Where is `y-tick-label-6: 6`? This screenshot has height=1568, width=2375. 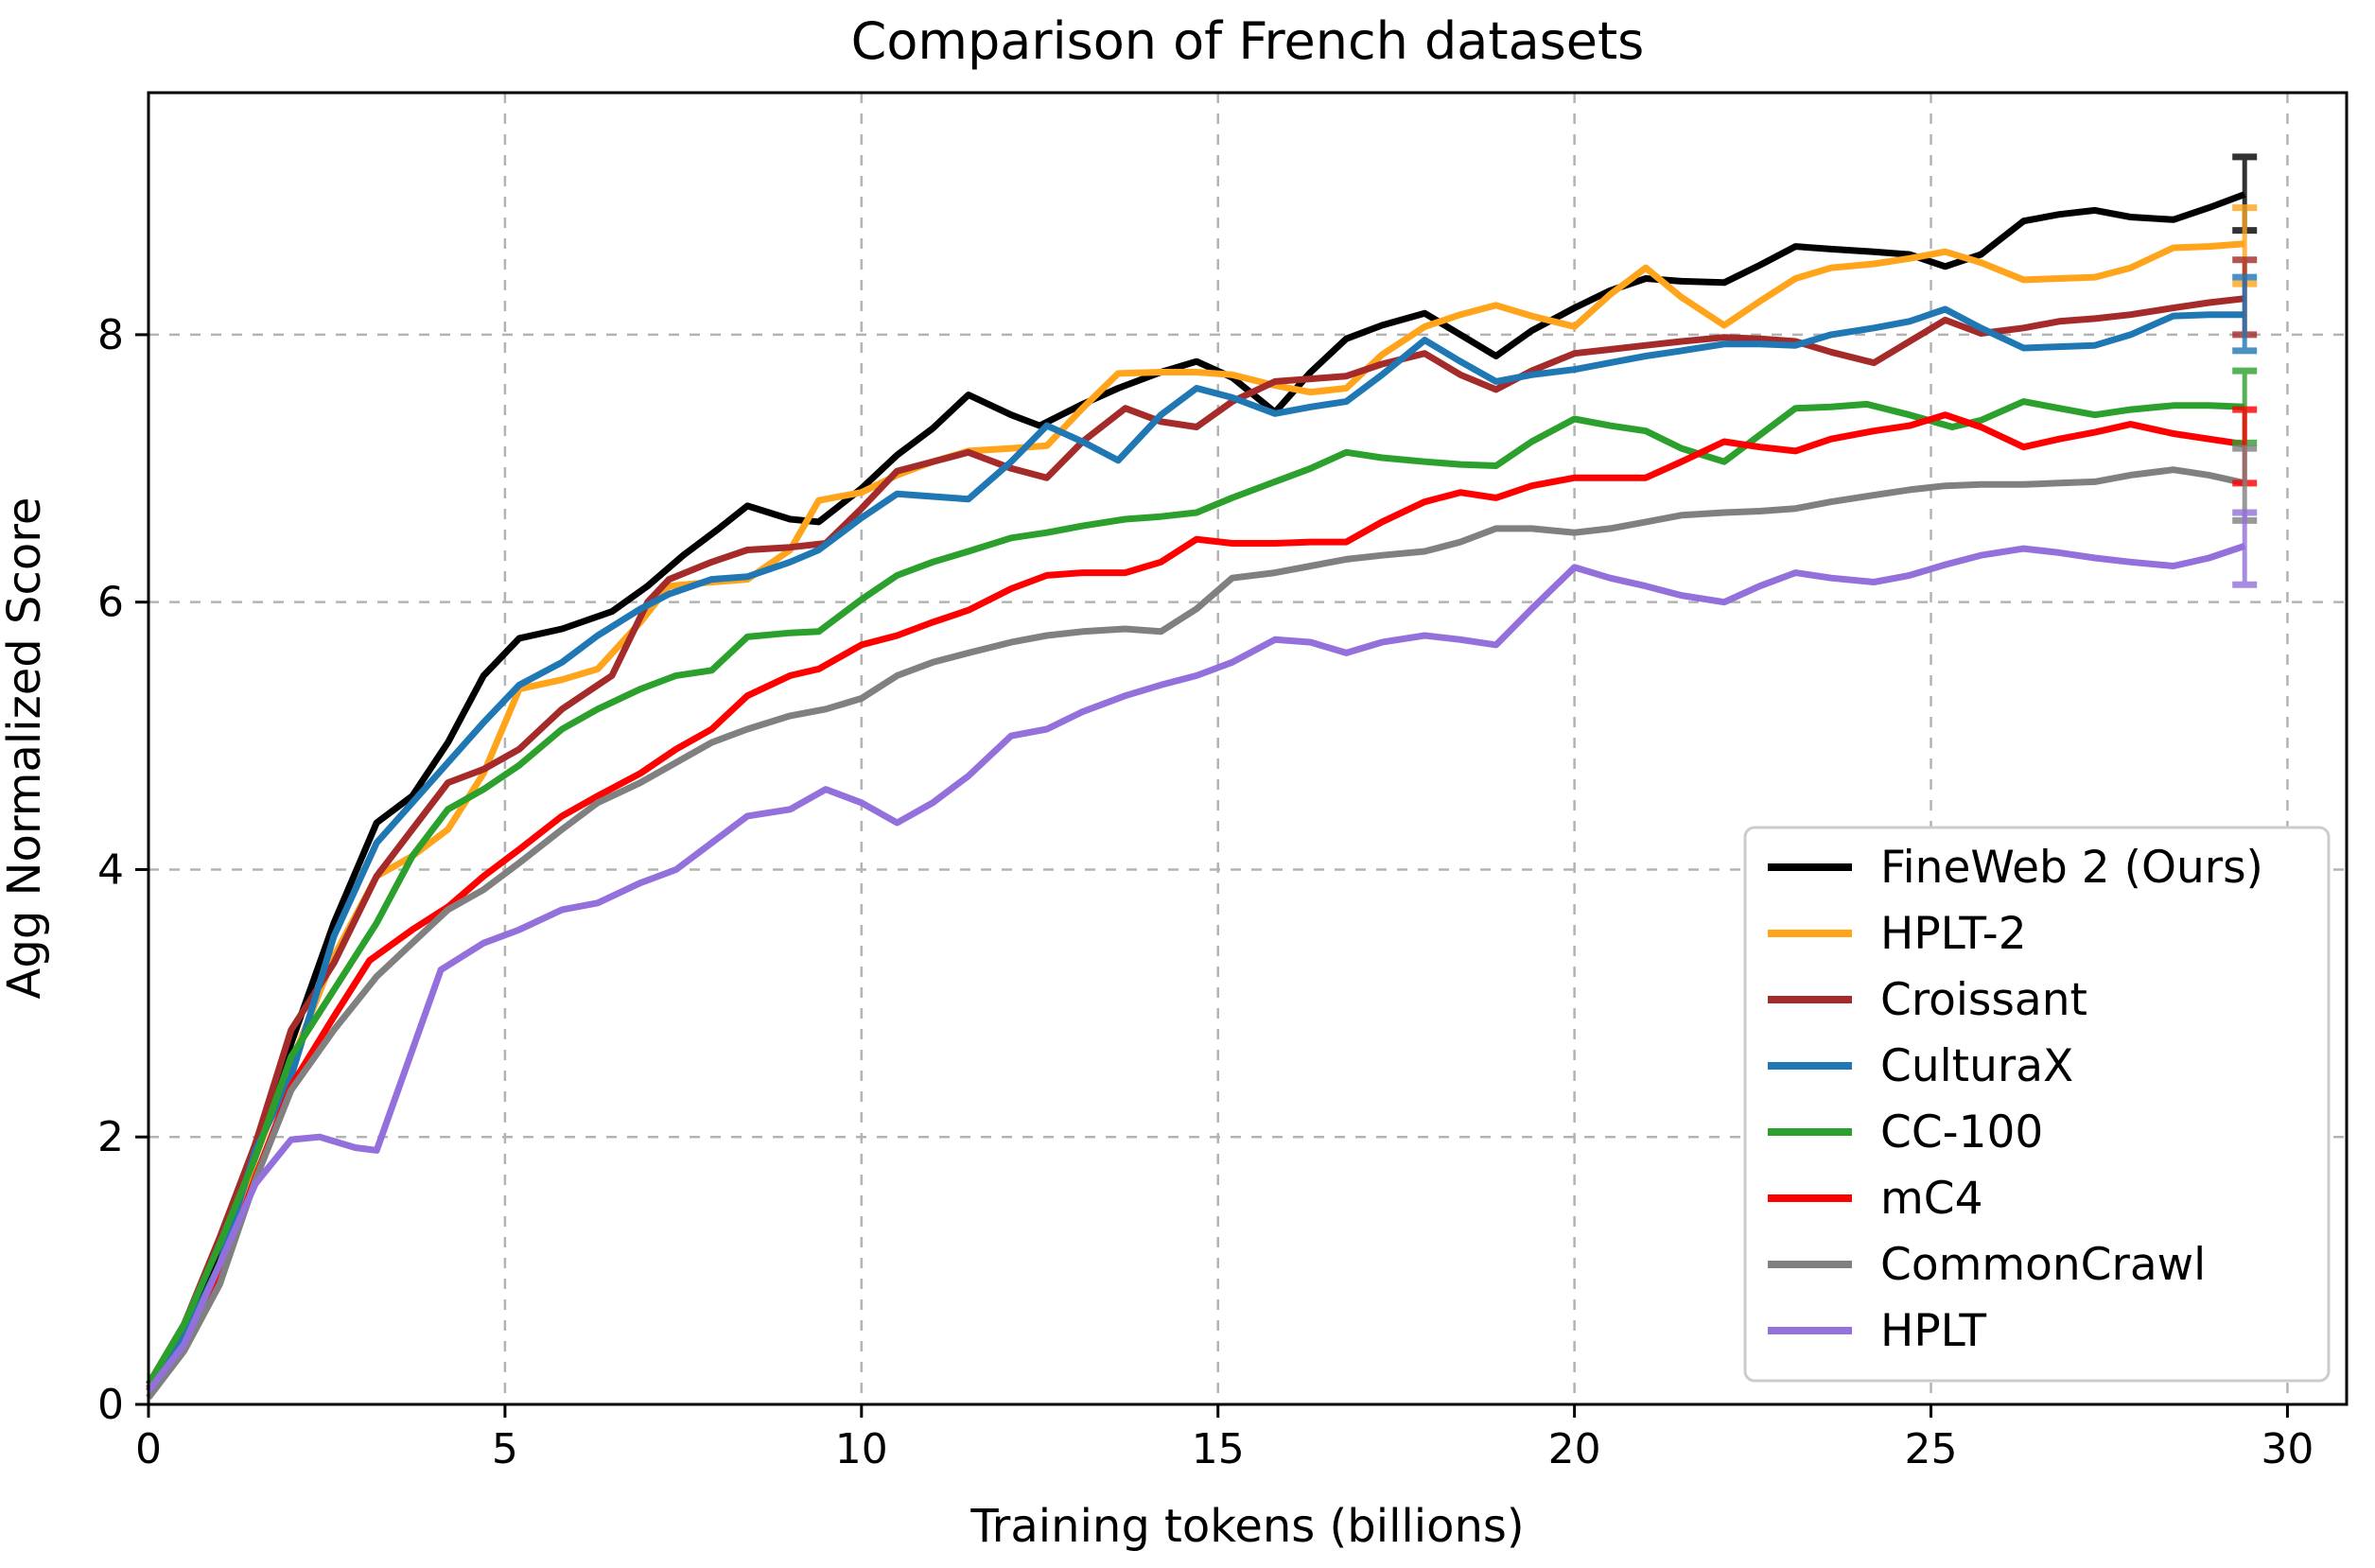 y-tick-label-6: 6 is located at coordinates (110, 603).